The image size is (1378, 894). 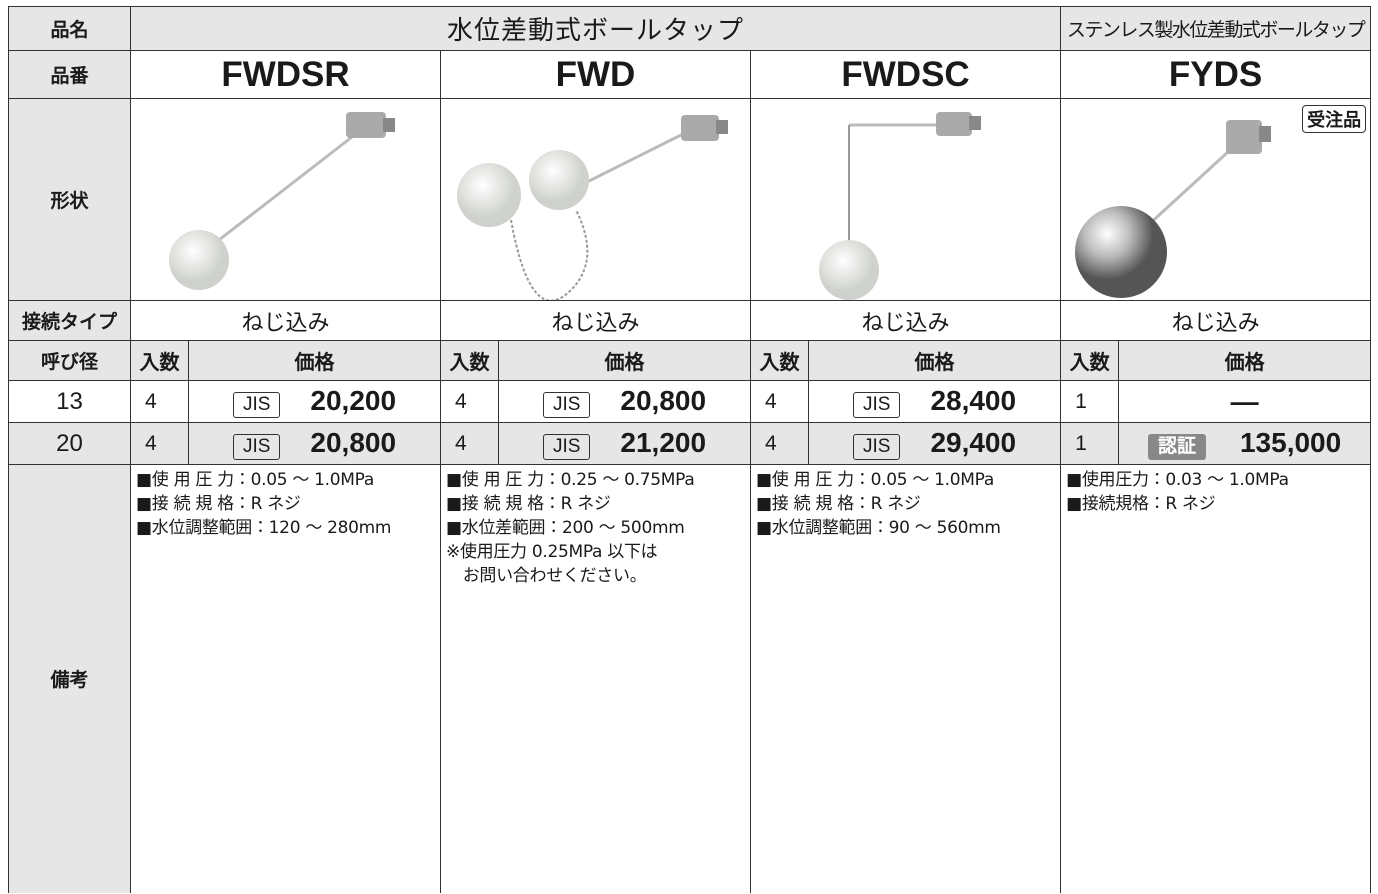 I want to click on price-cell: JIS 21,200, so click(x=624, y=443).